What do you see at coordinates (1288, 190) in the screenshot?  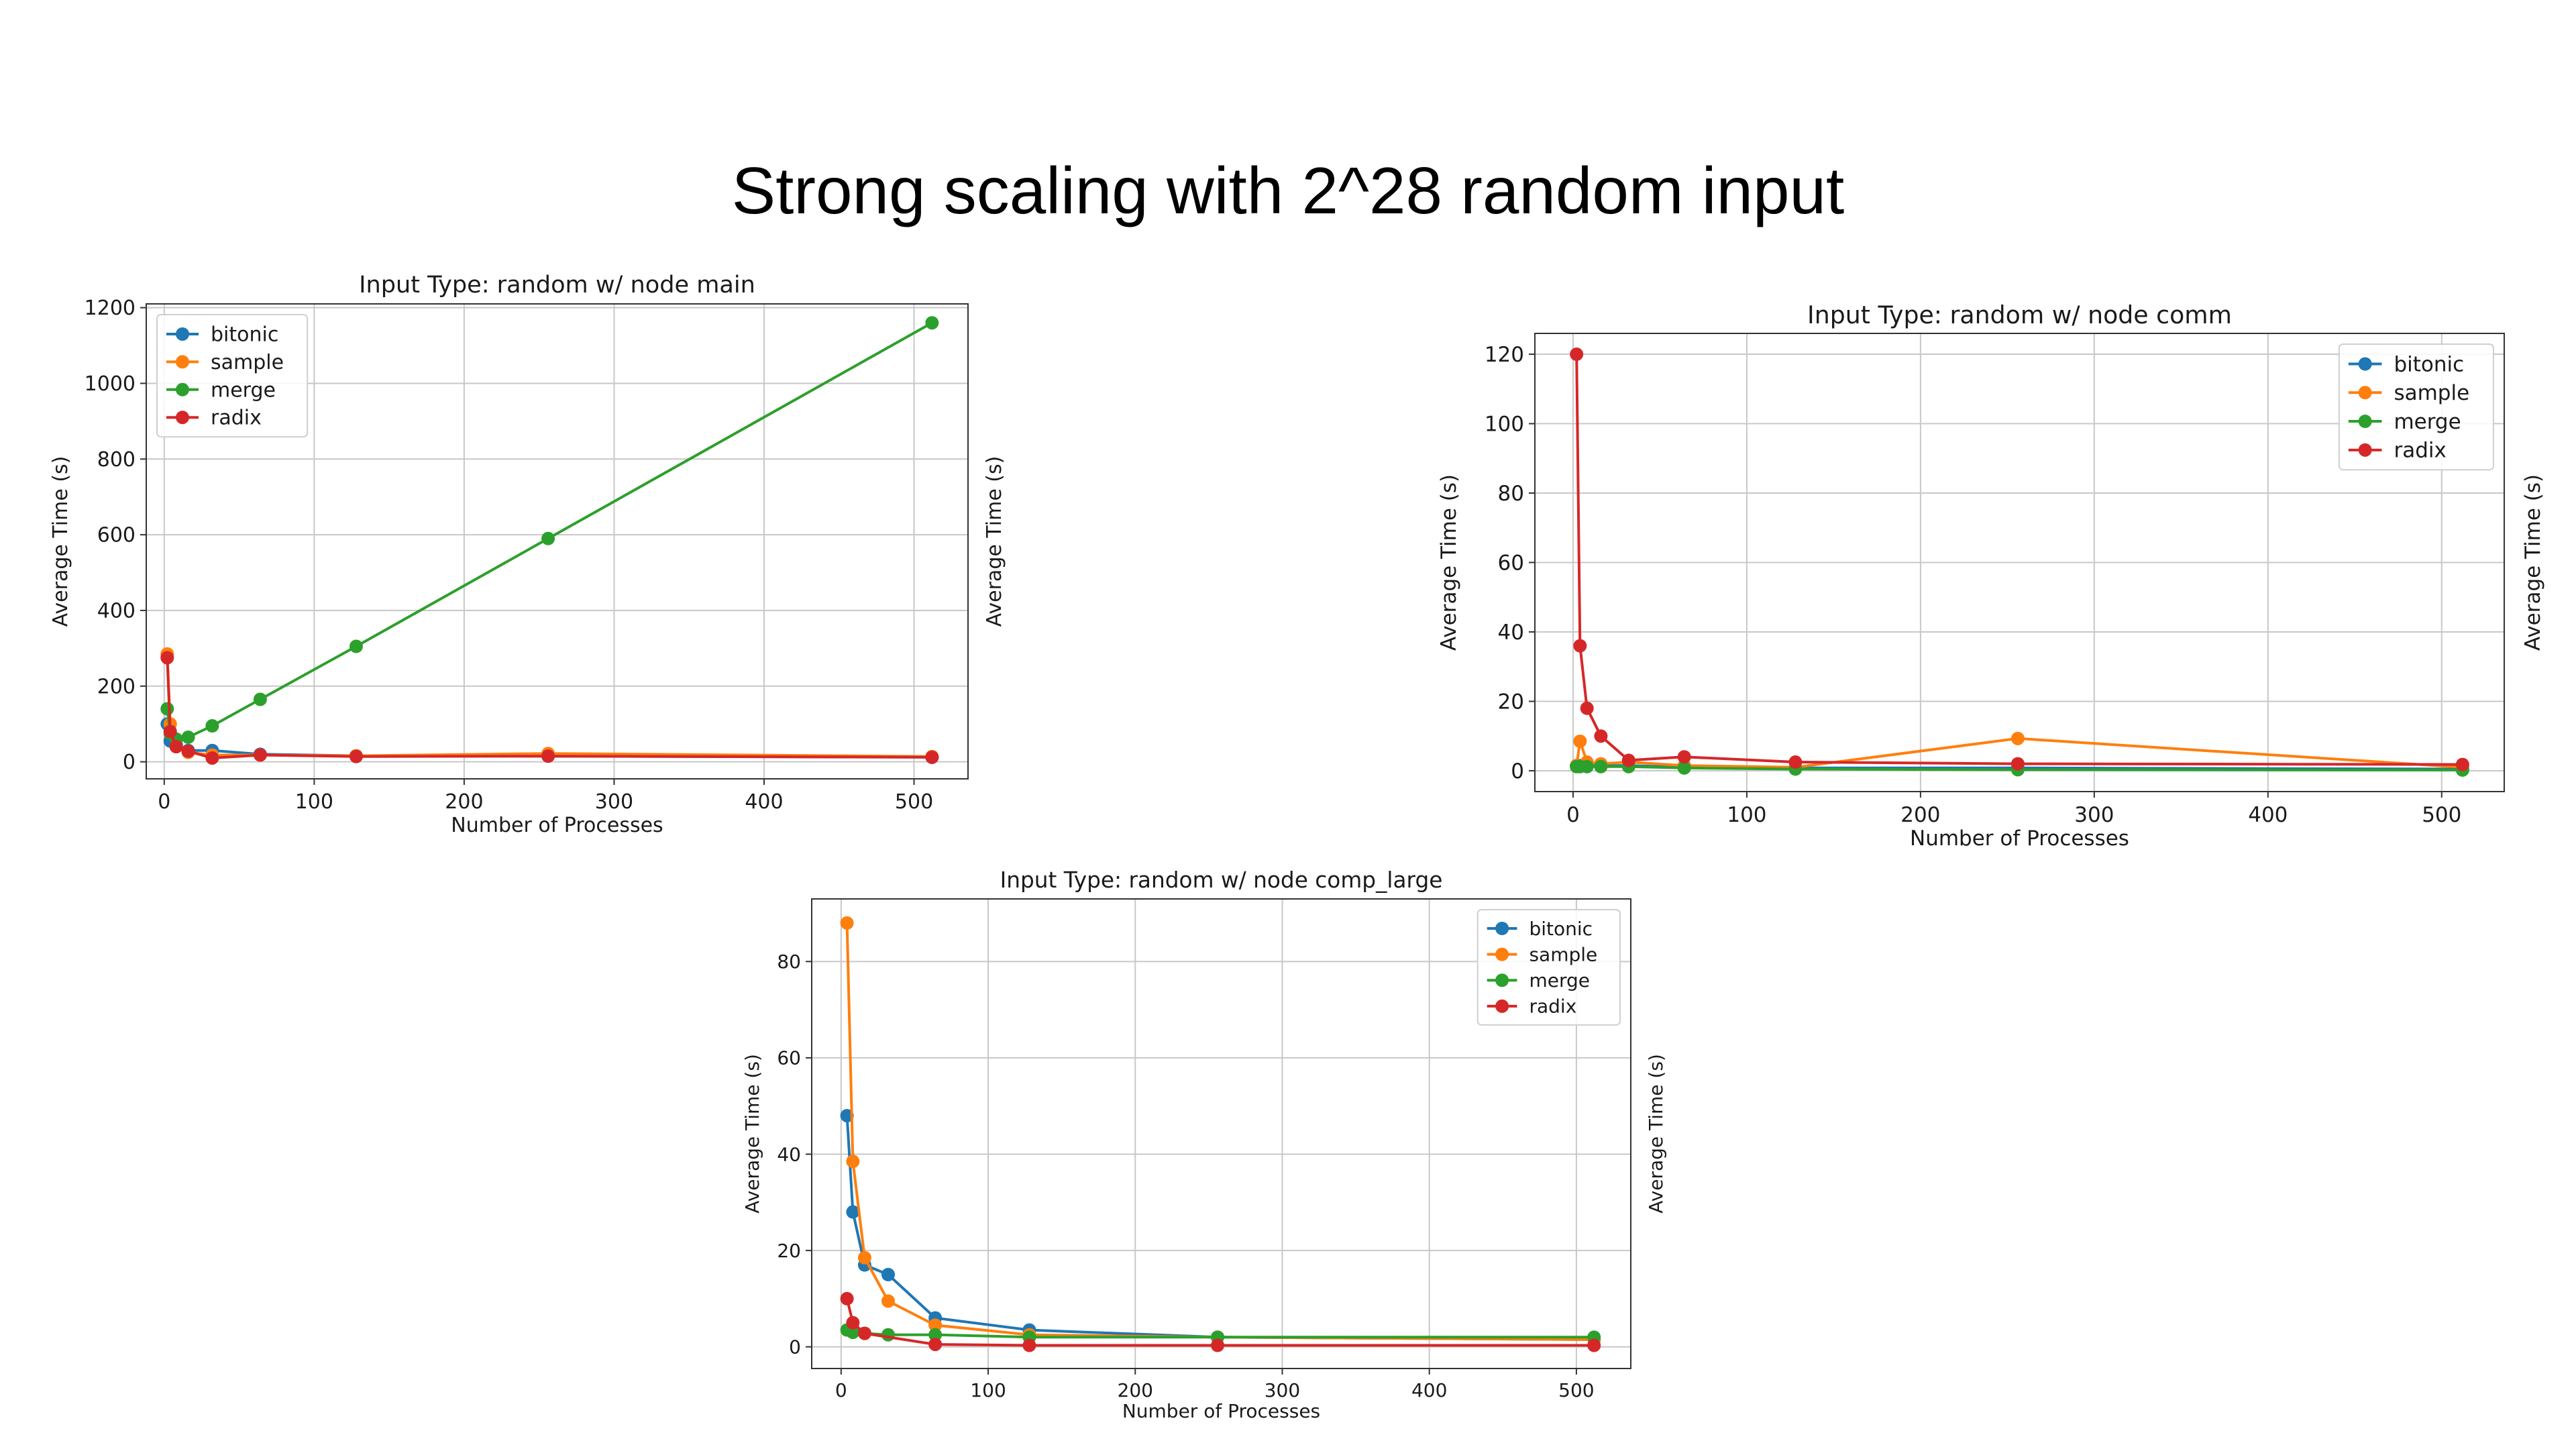 I see `slide-title: Strong scaling with 2^28 random input` at bounding box center [1288, 190].